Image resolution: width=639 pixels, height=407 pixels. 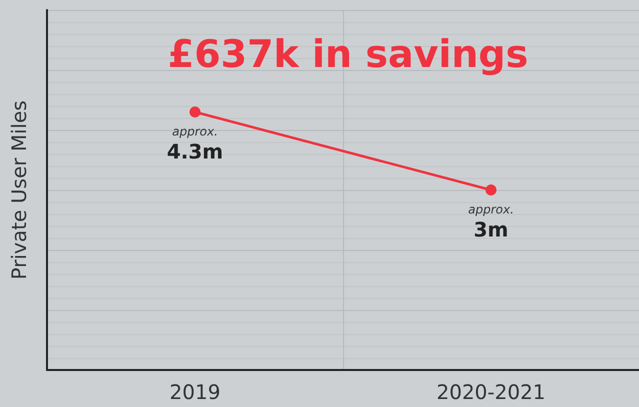 I want to click on y-axis-title: Private User Miles, so click(x=19, y=190).